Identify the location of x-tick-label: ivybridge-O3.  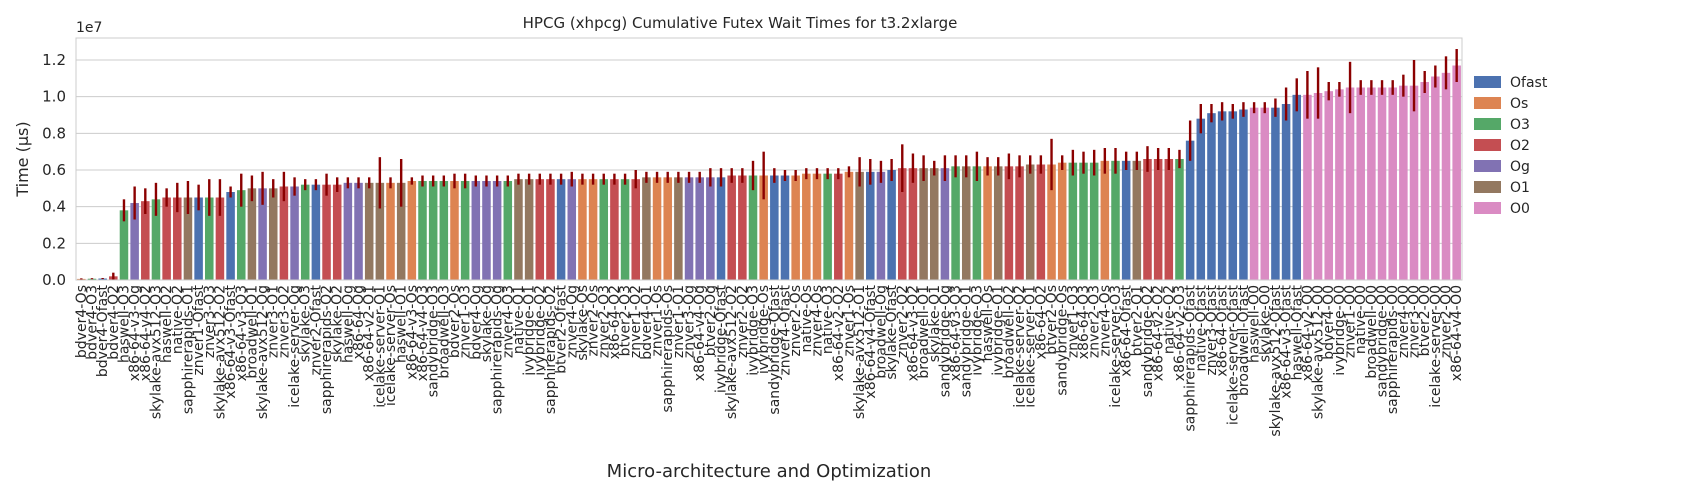
(754, 330).